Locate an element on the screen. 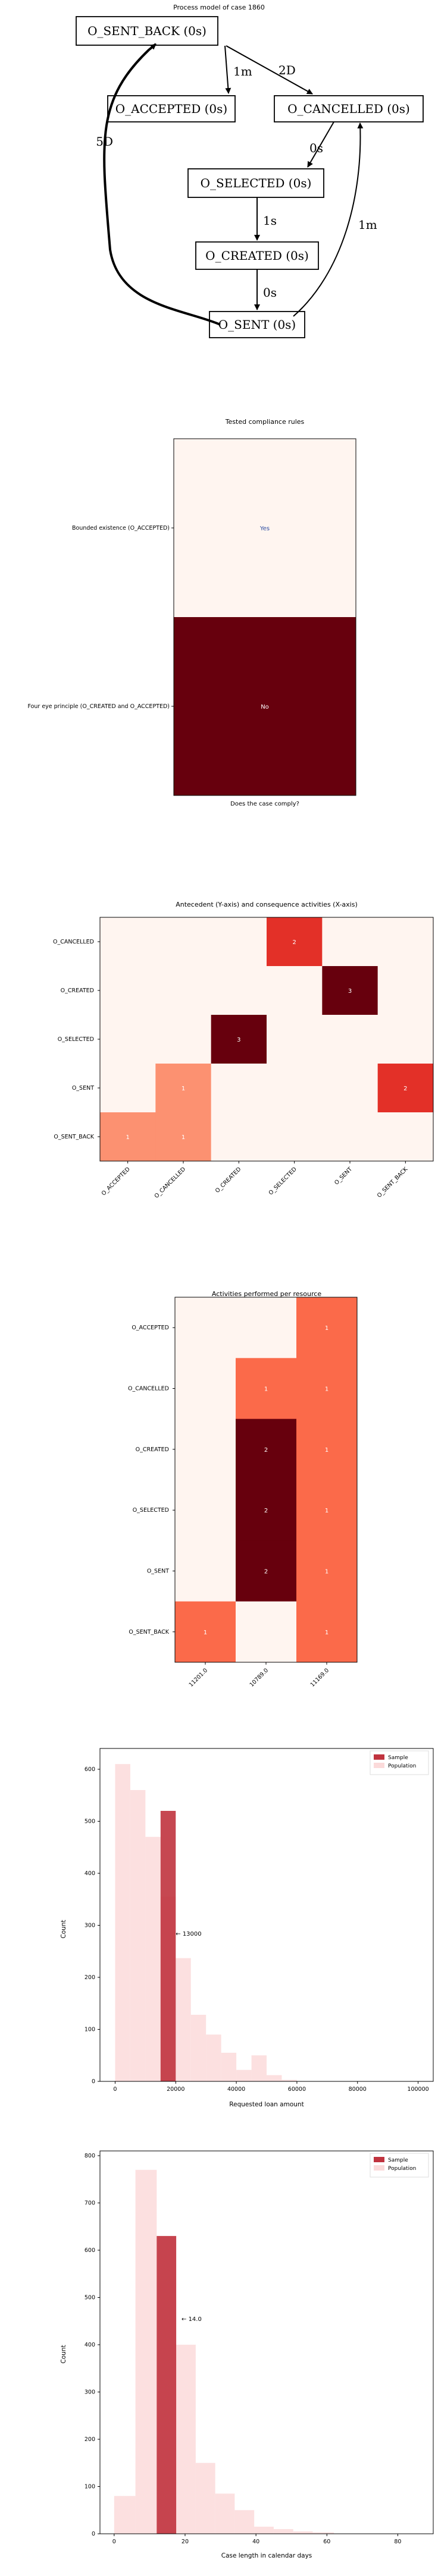 The width and height of the screenshot is (438, 2576). resource-frame is located at coordinates (266, 1480).